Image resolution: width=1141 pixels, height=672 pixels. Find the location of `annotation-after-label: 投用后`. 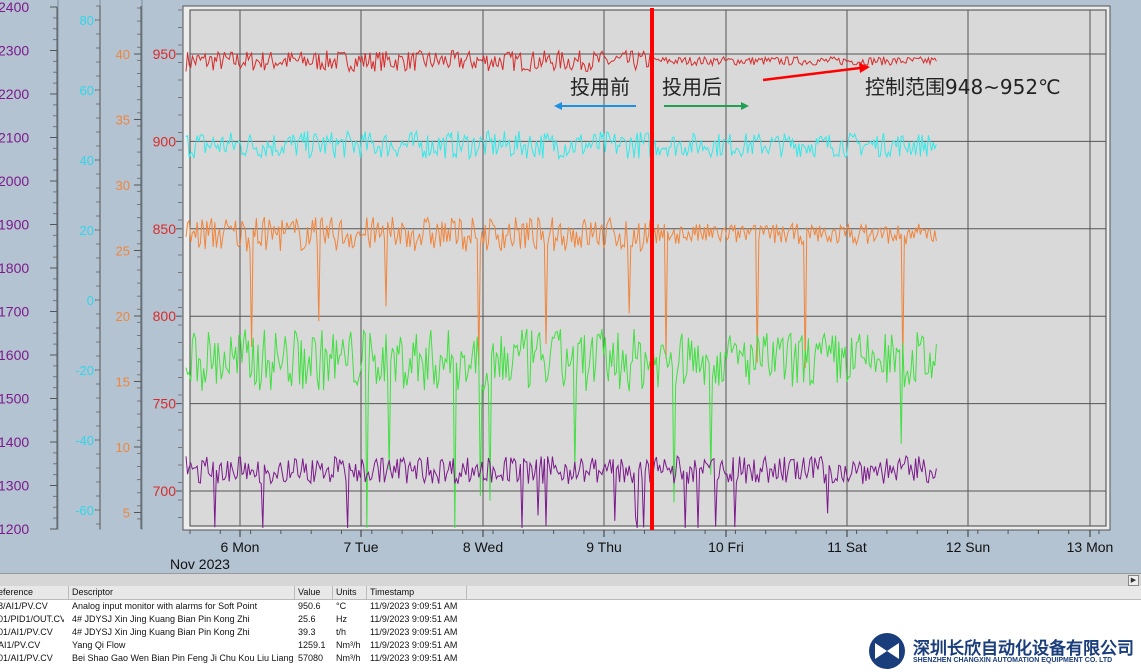

annotation-after-label: 投用后 is located at coordinates (692, 87).